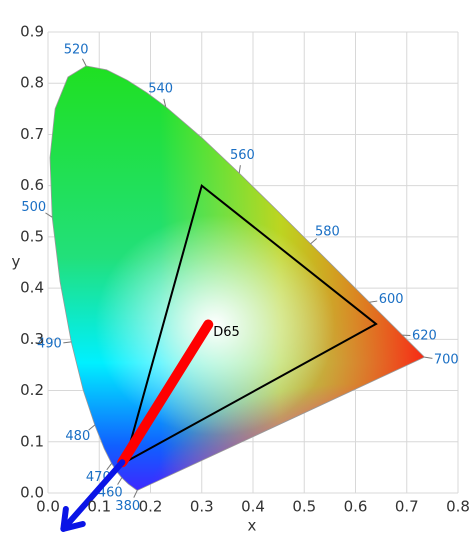 Image resolution: width=476 pixels, height=540 pixels. What do you see at coordinates (110, 493) in the screenshot?
I see `wavelength-label: 460` at bounding box center [110, 493].